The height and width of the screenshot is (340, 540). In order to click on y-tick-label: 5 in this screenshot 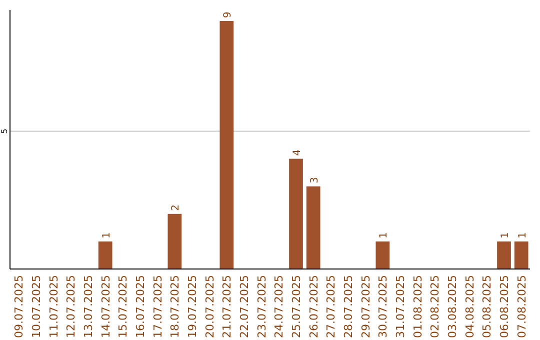, I will do `click(4, 131)`.